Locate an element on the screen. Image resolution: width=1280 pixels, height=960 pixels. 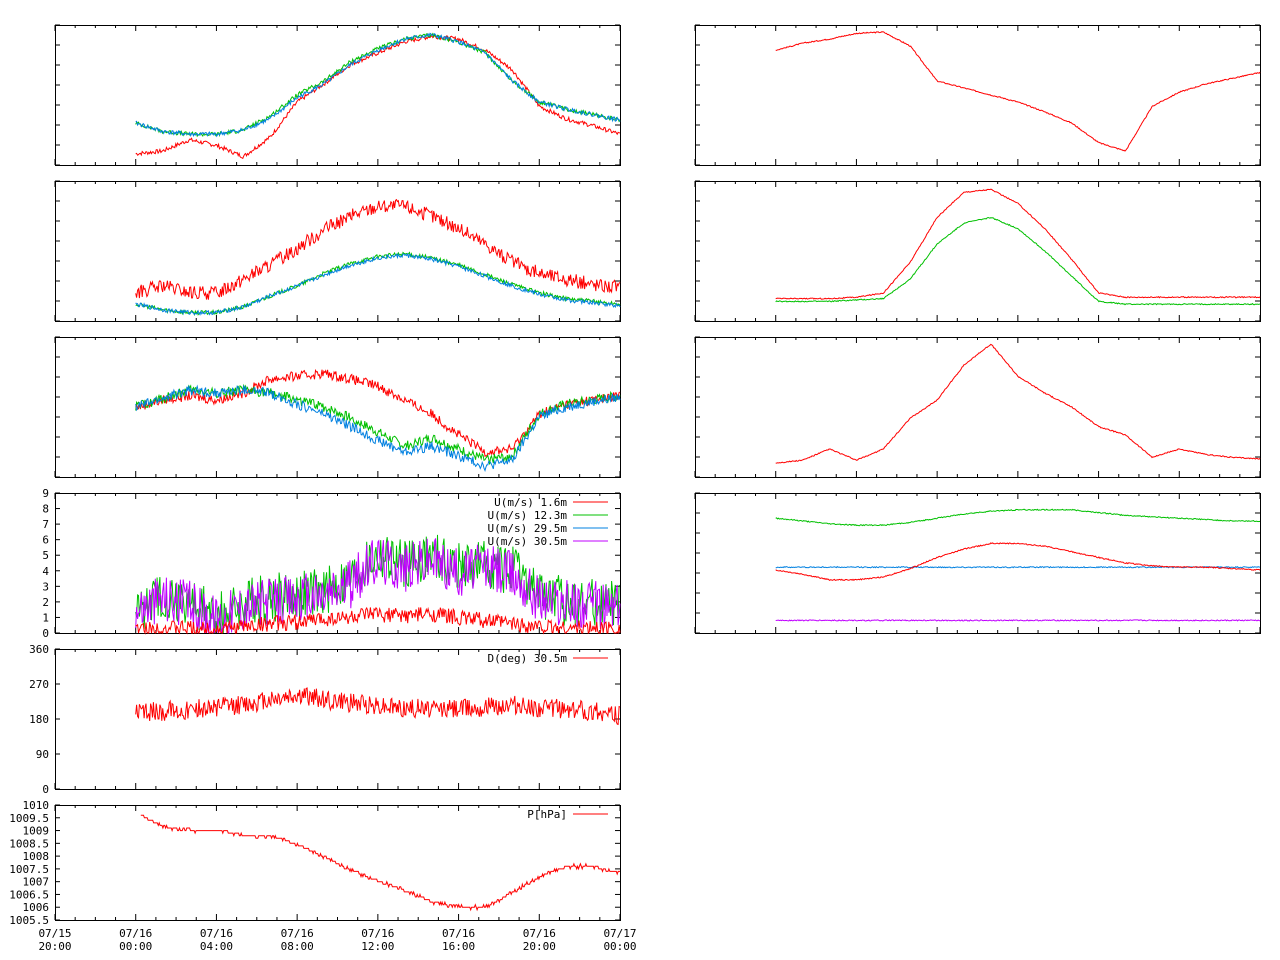
x-tick-label-date: 07/17 is located at coordinates (619, 933).